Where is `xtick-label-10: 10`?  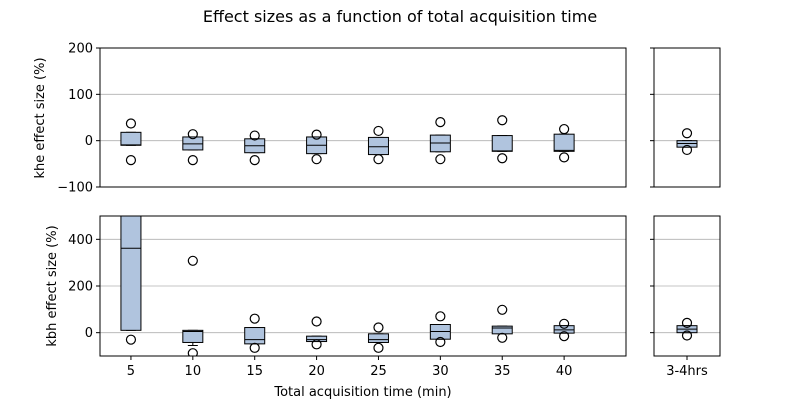
xtick-label-10: 10 is located at coordinates (193, 371).